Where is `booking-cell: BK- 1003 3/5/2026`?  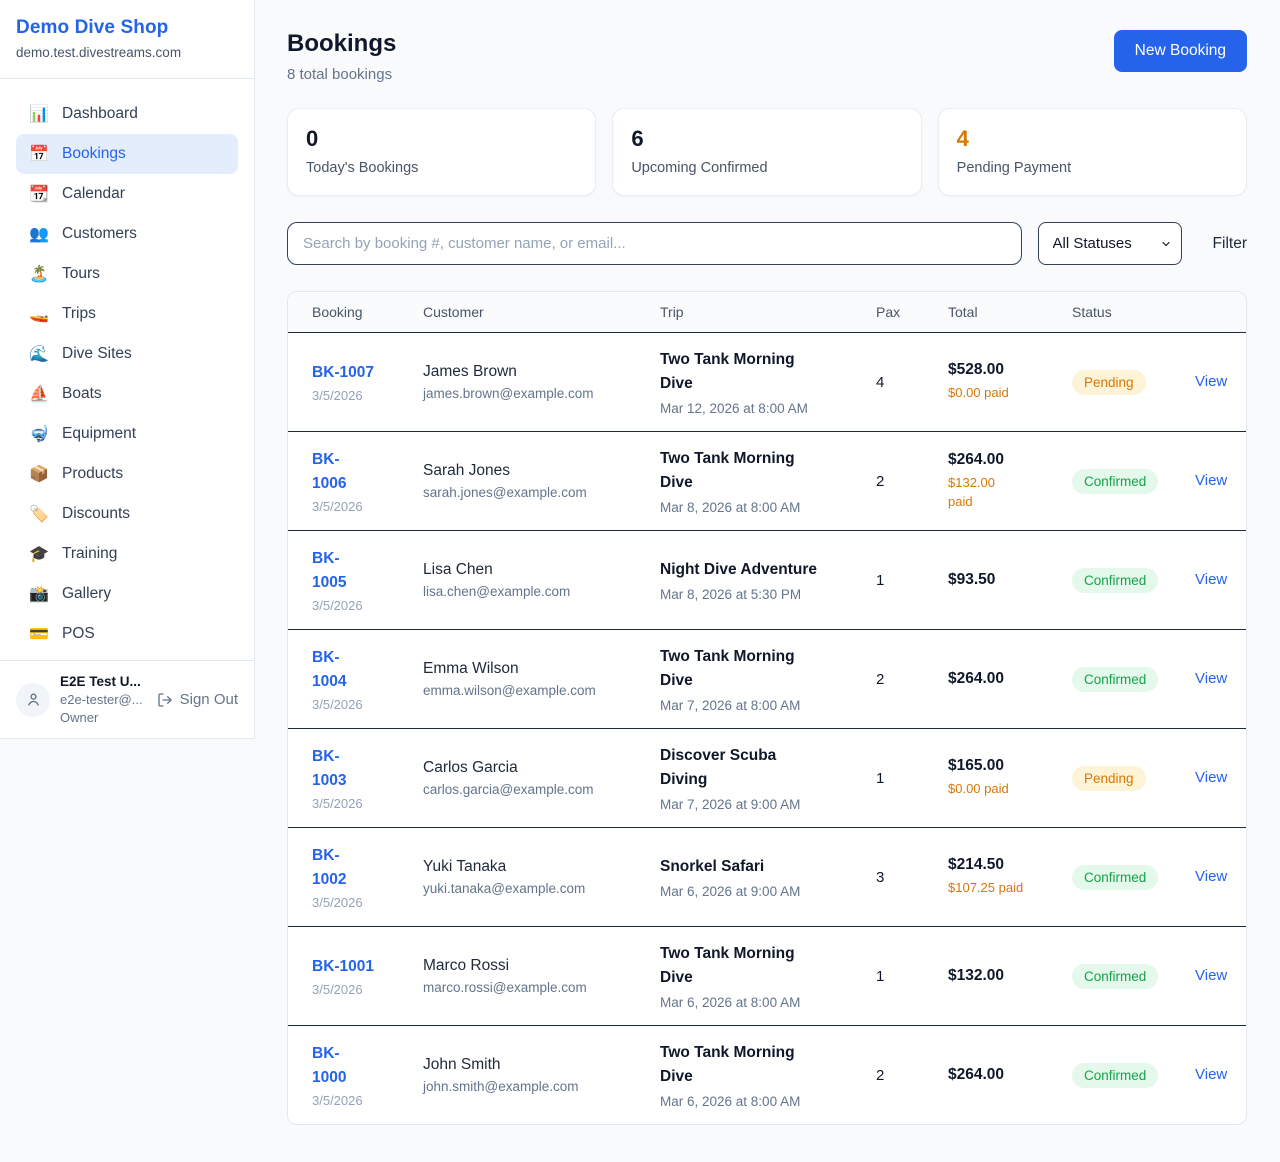
booking-cell: BK- 1003 3/5/2026 is located at coordinates (367, 778).